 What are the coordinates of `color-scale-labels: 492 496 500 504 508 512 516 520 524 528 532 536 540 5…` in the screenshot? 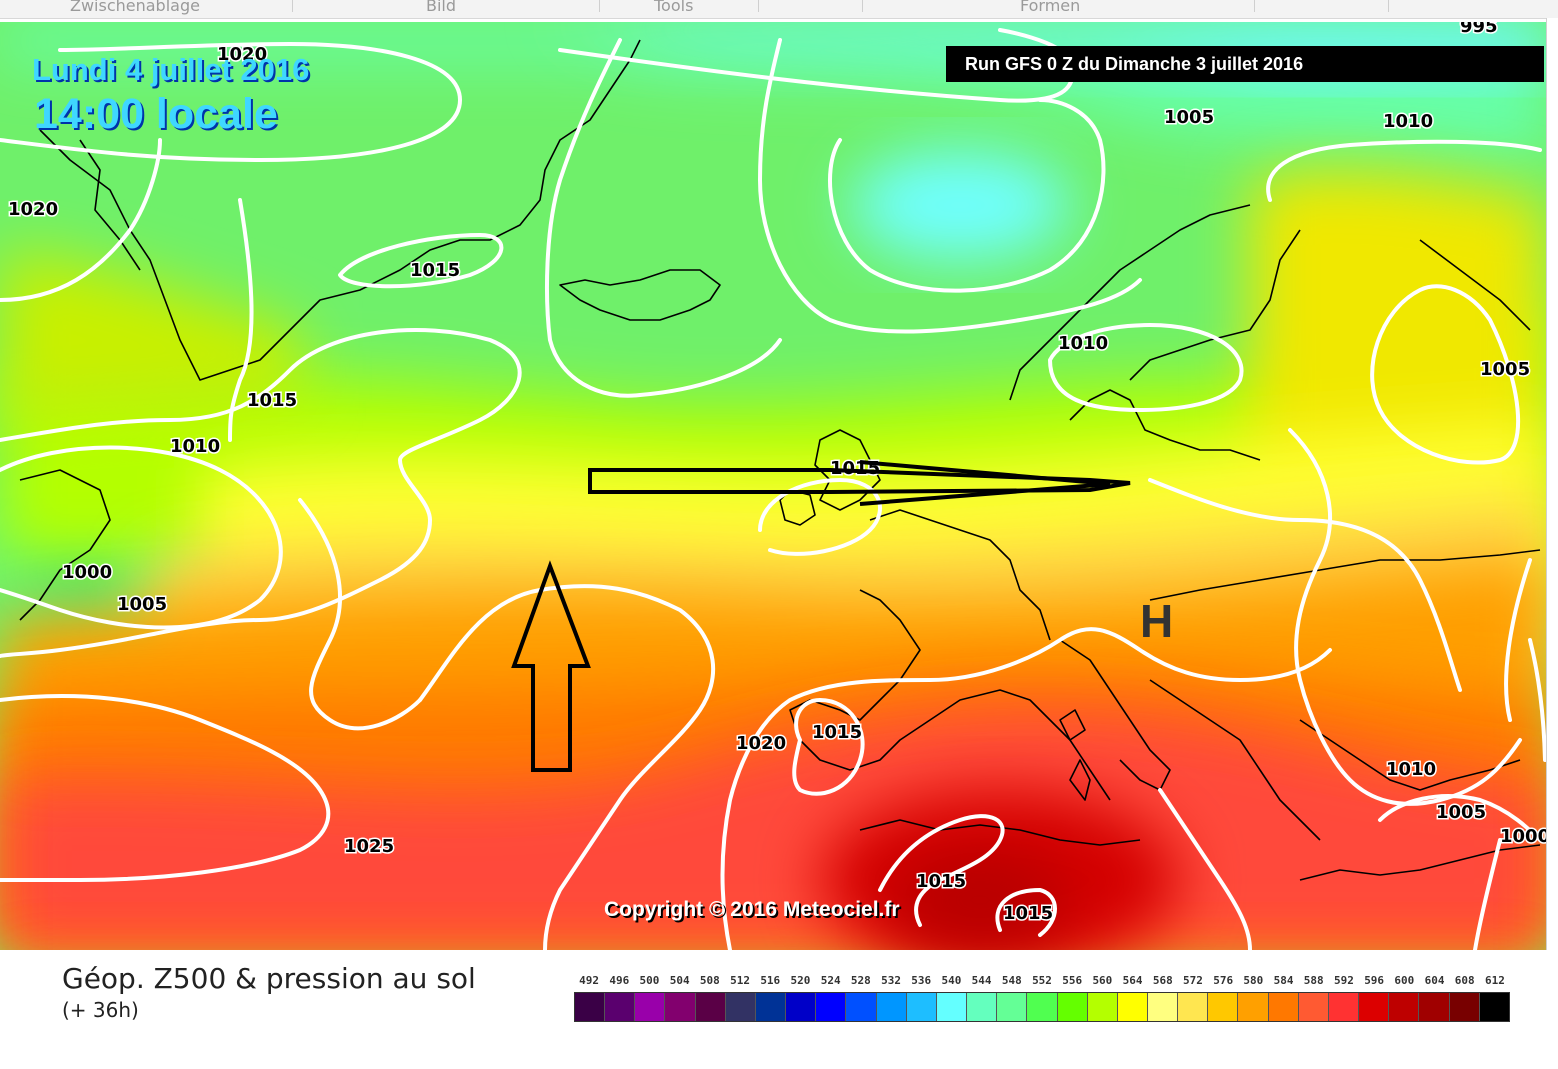 It's located at (1042, 981).